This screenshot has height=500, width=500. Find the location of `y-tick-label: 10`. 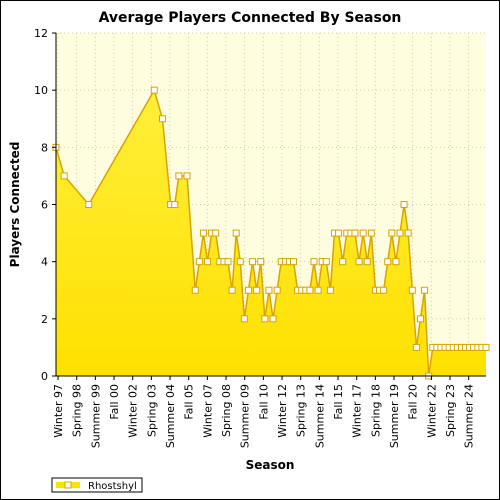

y-tick-label: 10 is located at coordinates (41, 90).